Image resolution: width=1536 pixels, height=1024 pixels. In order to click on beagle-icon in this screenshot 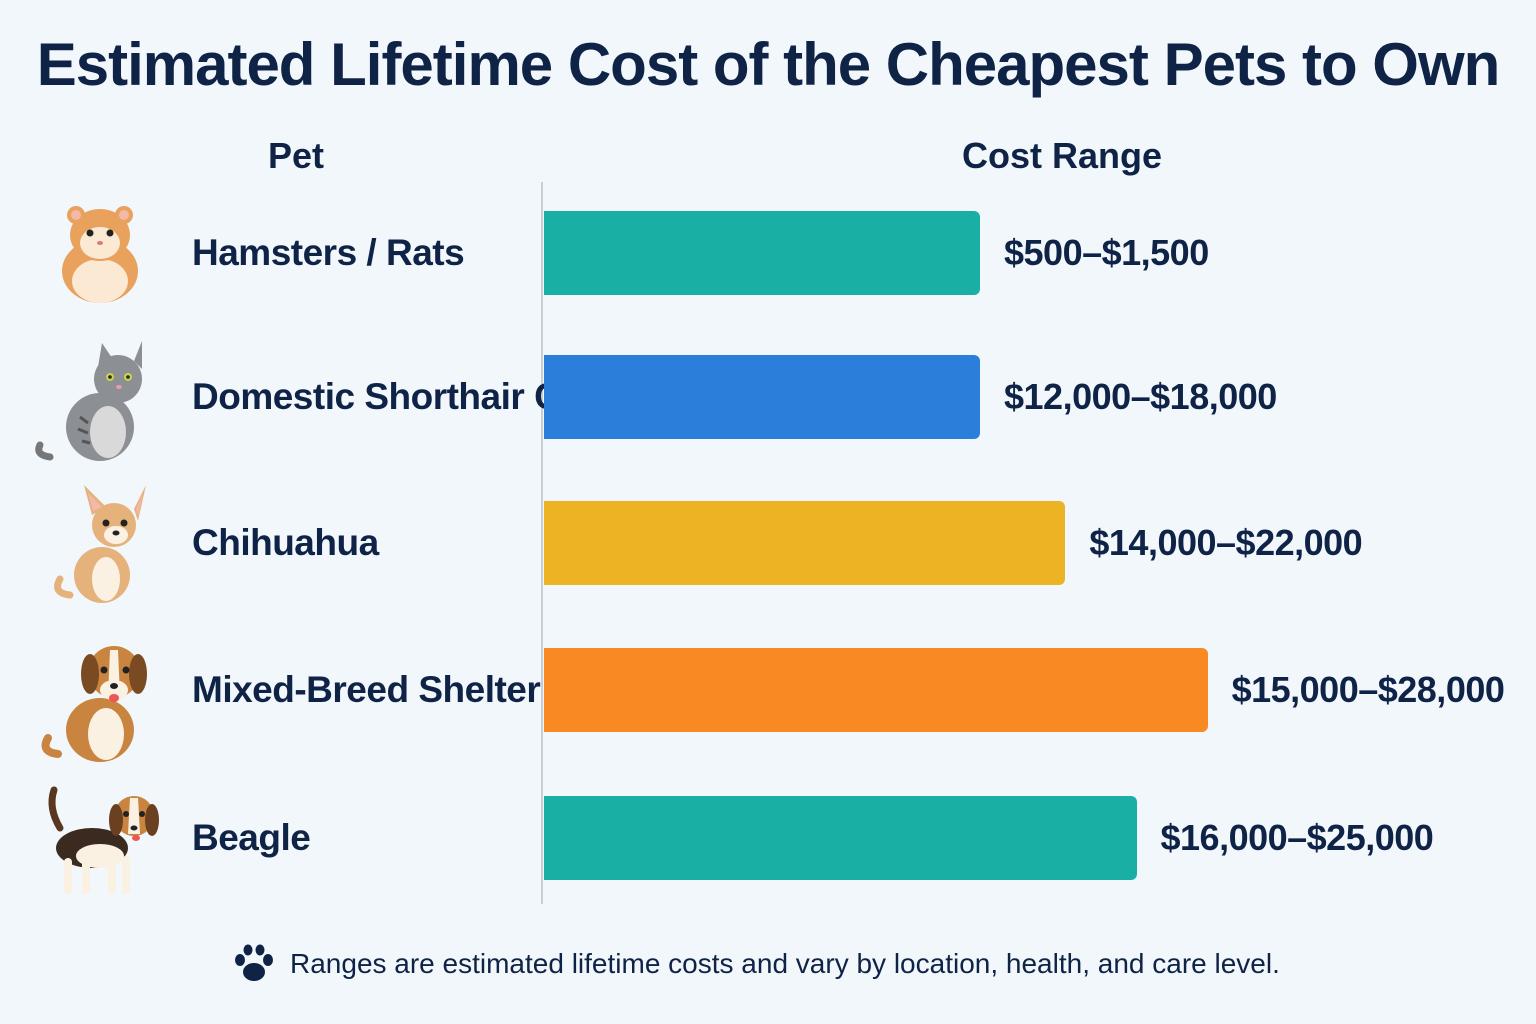, I will do `click(100, 838)`.